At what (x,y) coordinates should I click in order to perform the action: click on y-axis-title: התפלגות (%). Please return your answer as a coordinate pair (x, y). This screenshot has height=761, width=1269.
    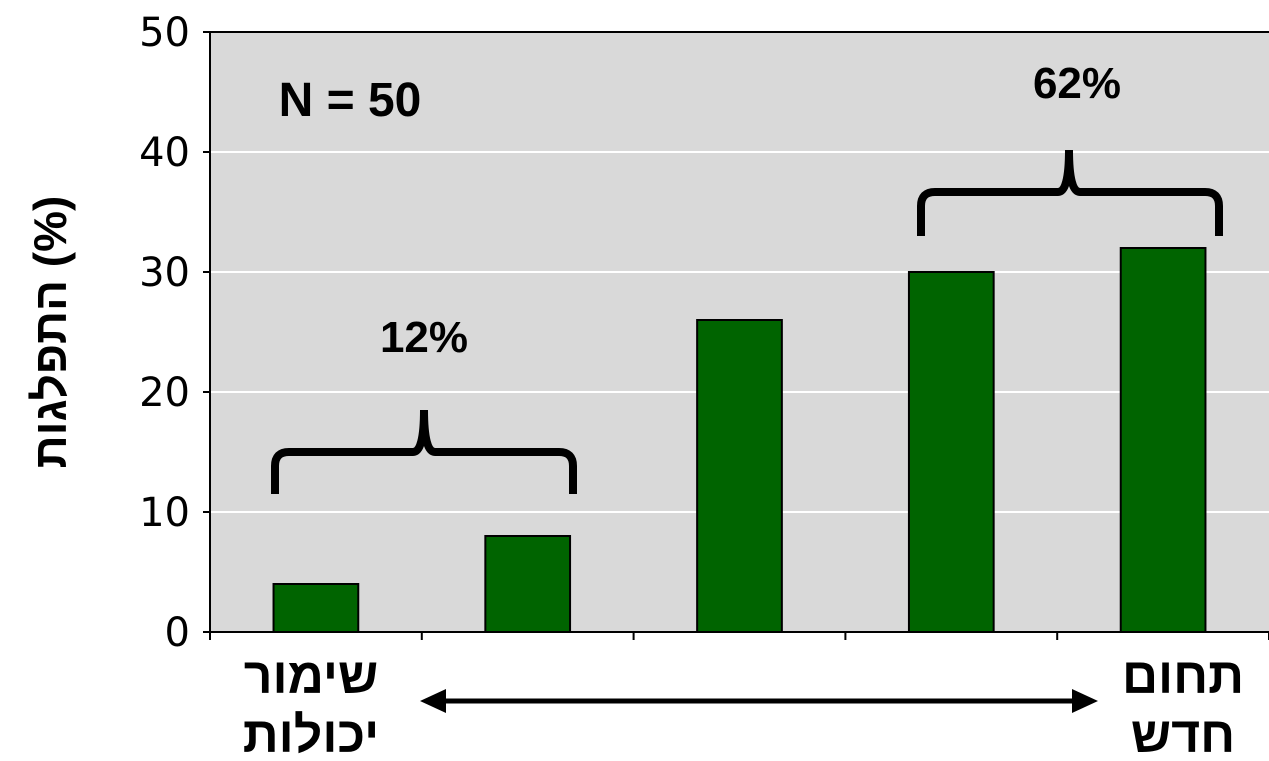
    Looking at the image, I should click on (50, 332).